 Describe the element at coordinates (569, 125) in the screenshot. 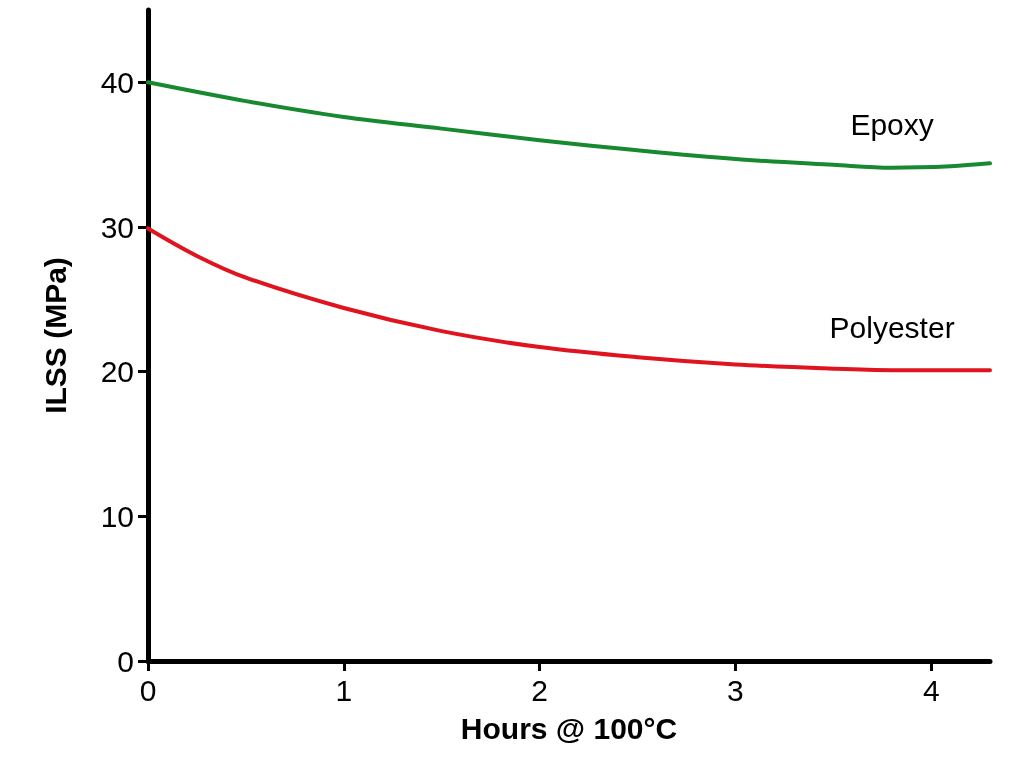

I see `line-series` at that location.